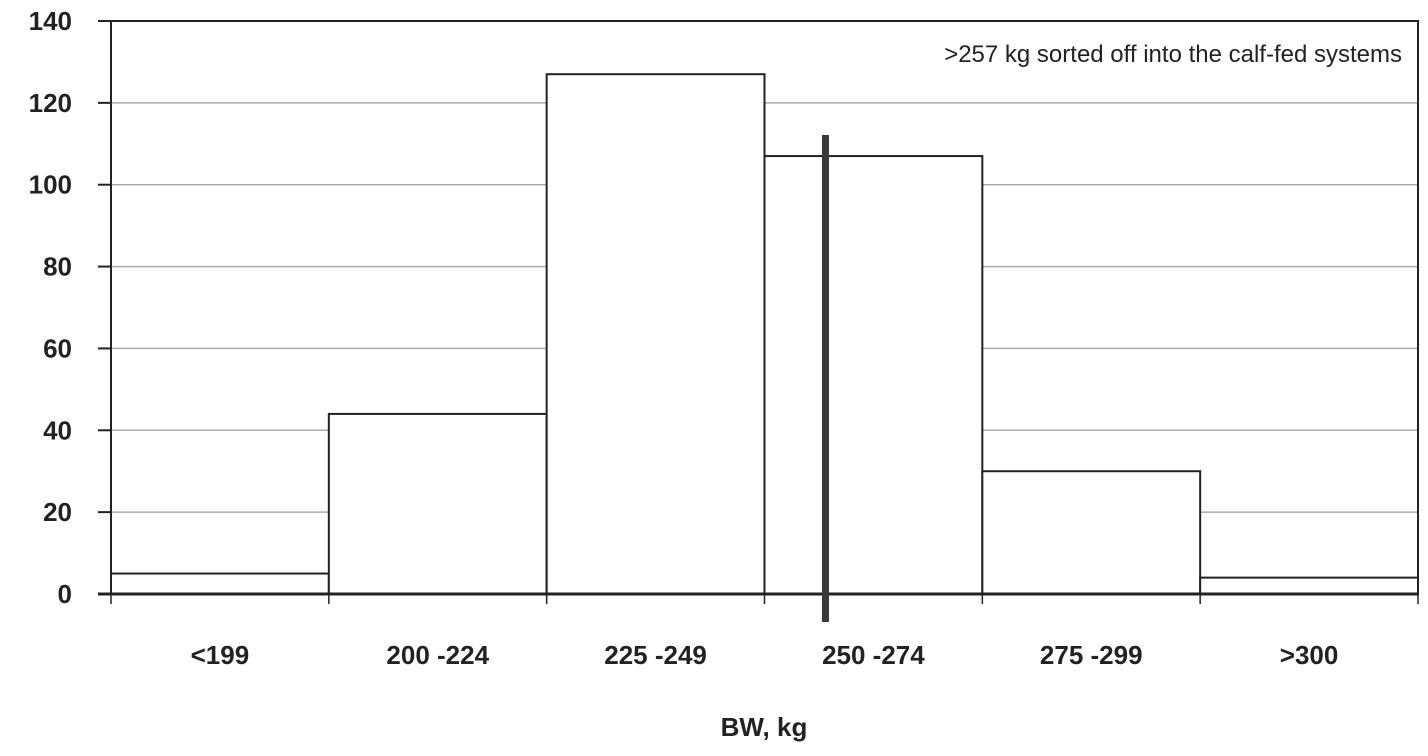 The width and height of the screenshot is (1428, 756). Describe the element at coordinates (50, 307) in the screenshot. I see `y-tick-labels: 0 20 40 60 80 100 120 140` at that location.